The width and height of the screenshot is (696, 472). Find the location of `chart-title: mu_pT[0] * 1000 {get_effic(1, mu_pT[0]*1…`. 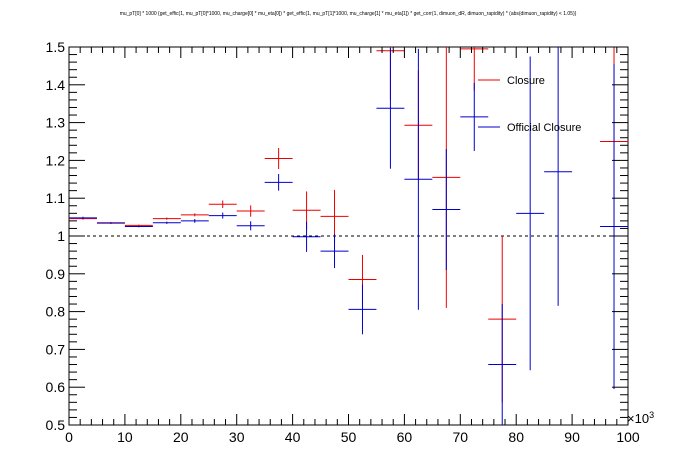

chart-title: mu_pT[0] * 1000 {get_effic(1, mu_pT[0]*1… is located at coordinates (348, 14).